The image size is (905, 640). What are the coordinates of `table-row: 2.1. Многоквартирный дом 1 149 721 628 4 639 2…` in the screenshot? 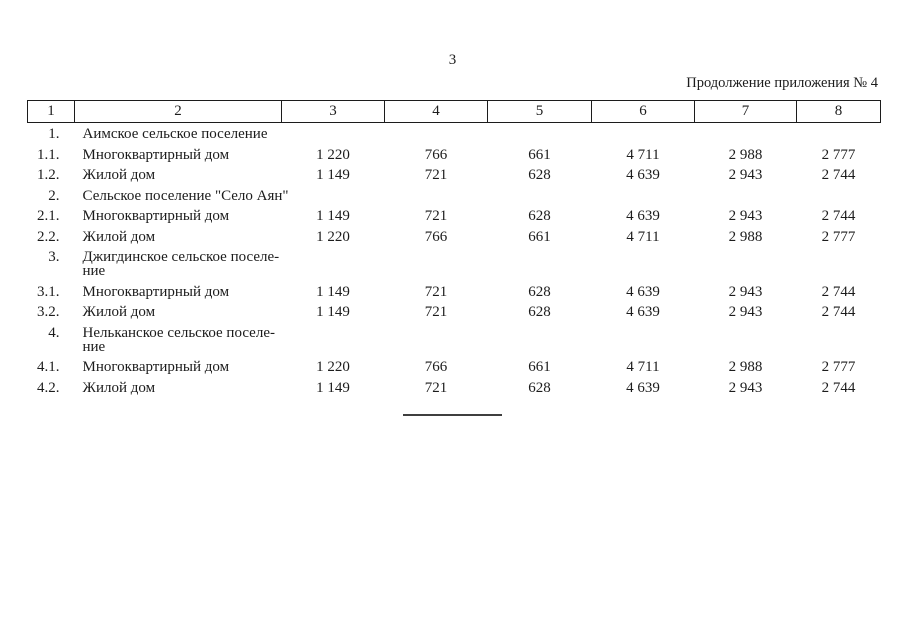 It's located at (454, 215).